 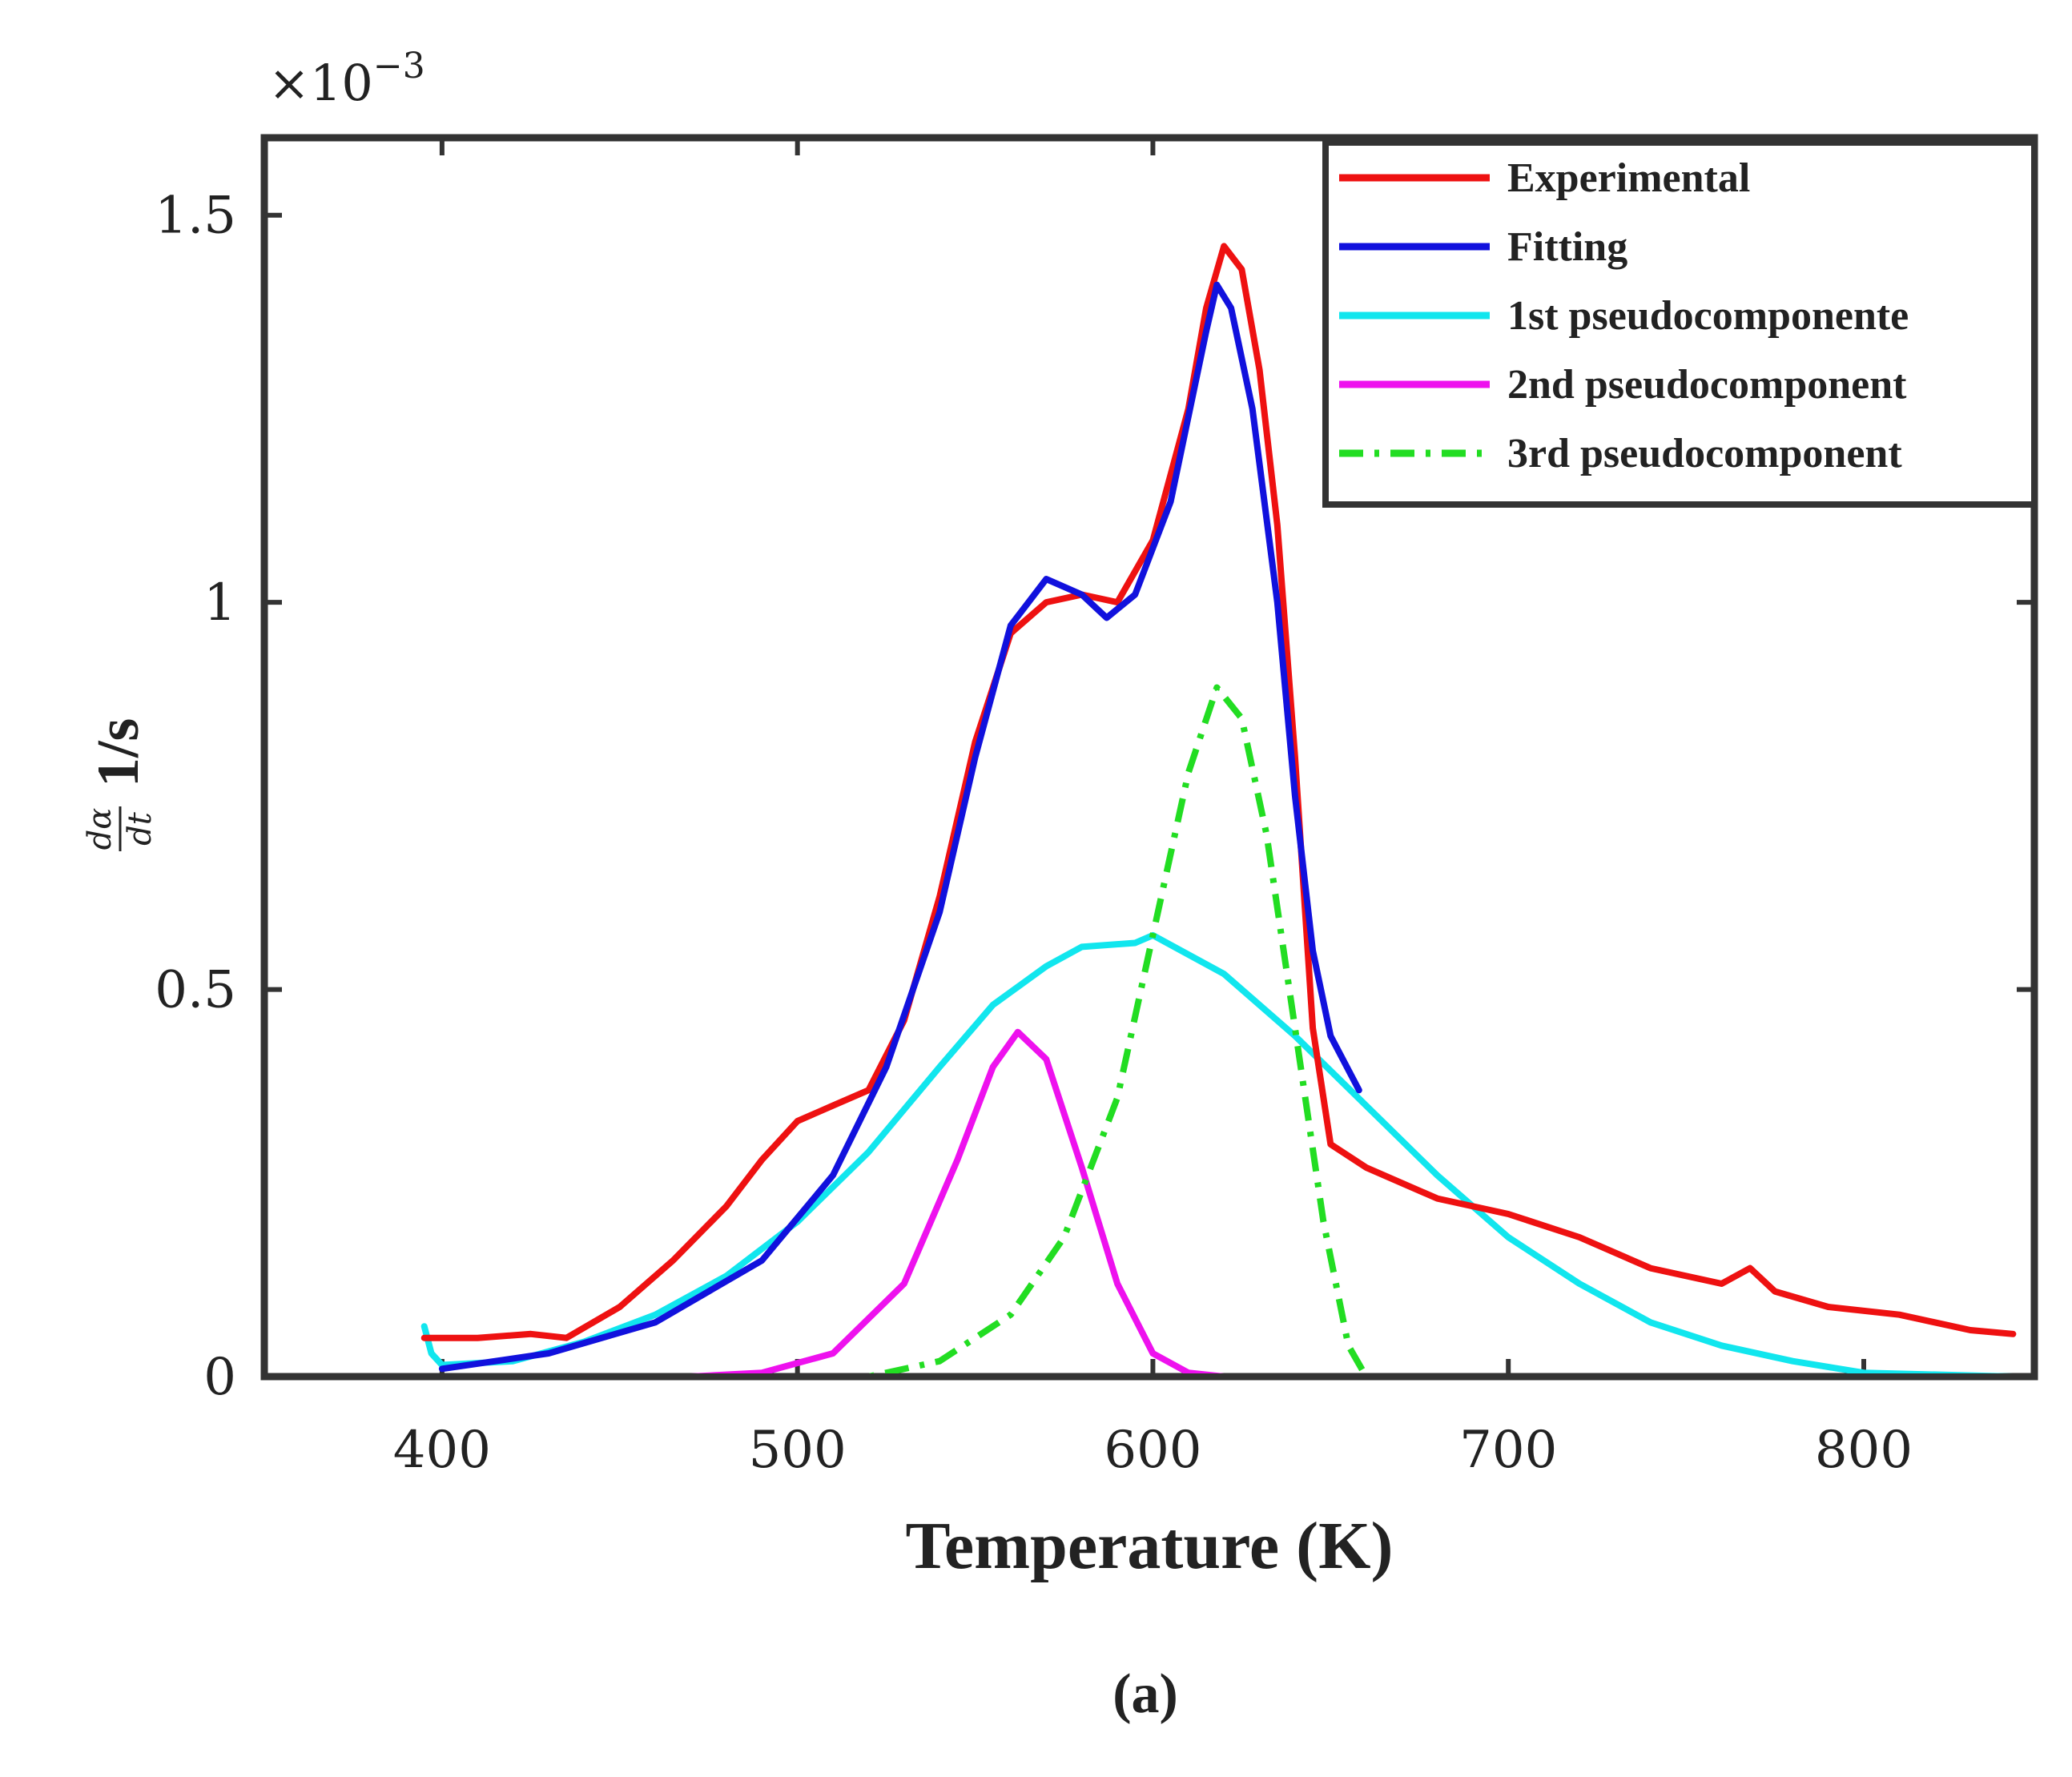 What do you see at coordinates (442, 1450) in the screenshot?
I see `x-tick-label: 400` at bounding box center [442, 1450].